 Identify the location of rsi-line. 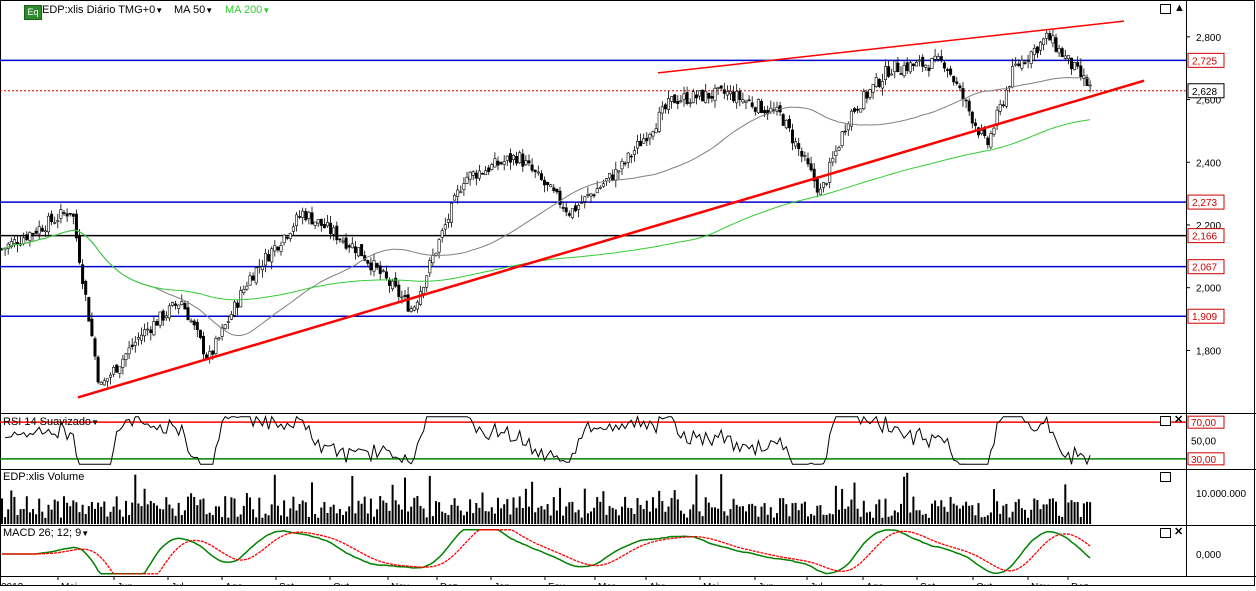
(548, 440).